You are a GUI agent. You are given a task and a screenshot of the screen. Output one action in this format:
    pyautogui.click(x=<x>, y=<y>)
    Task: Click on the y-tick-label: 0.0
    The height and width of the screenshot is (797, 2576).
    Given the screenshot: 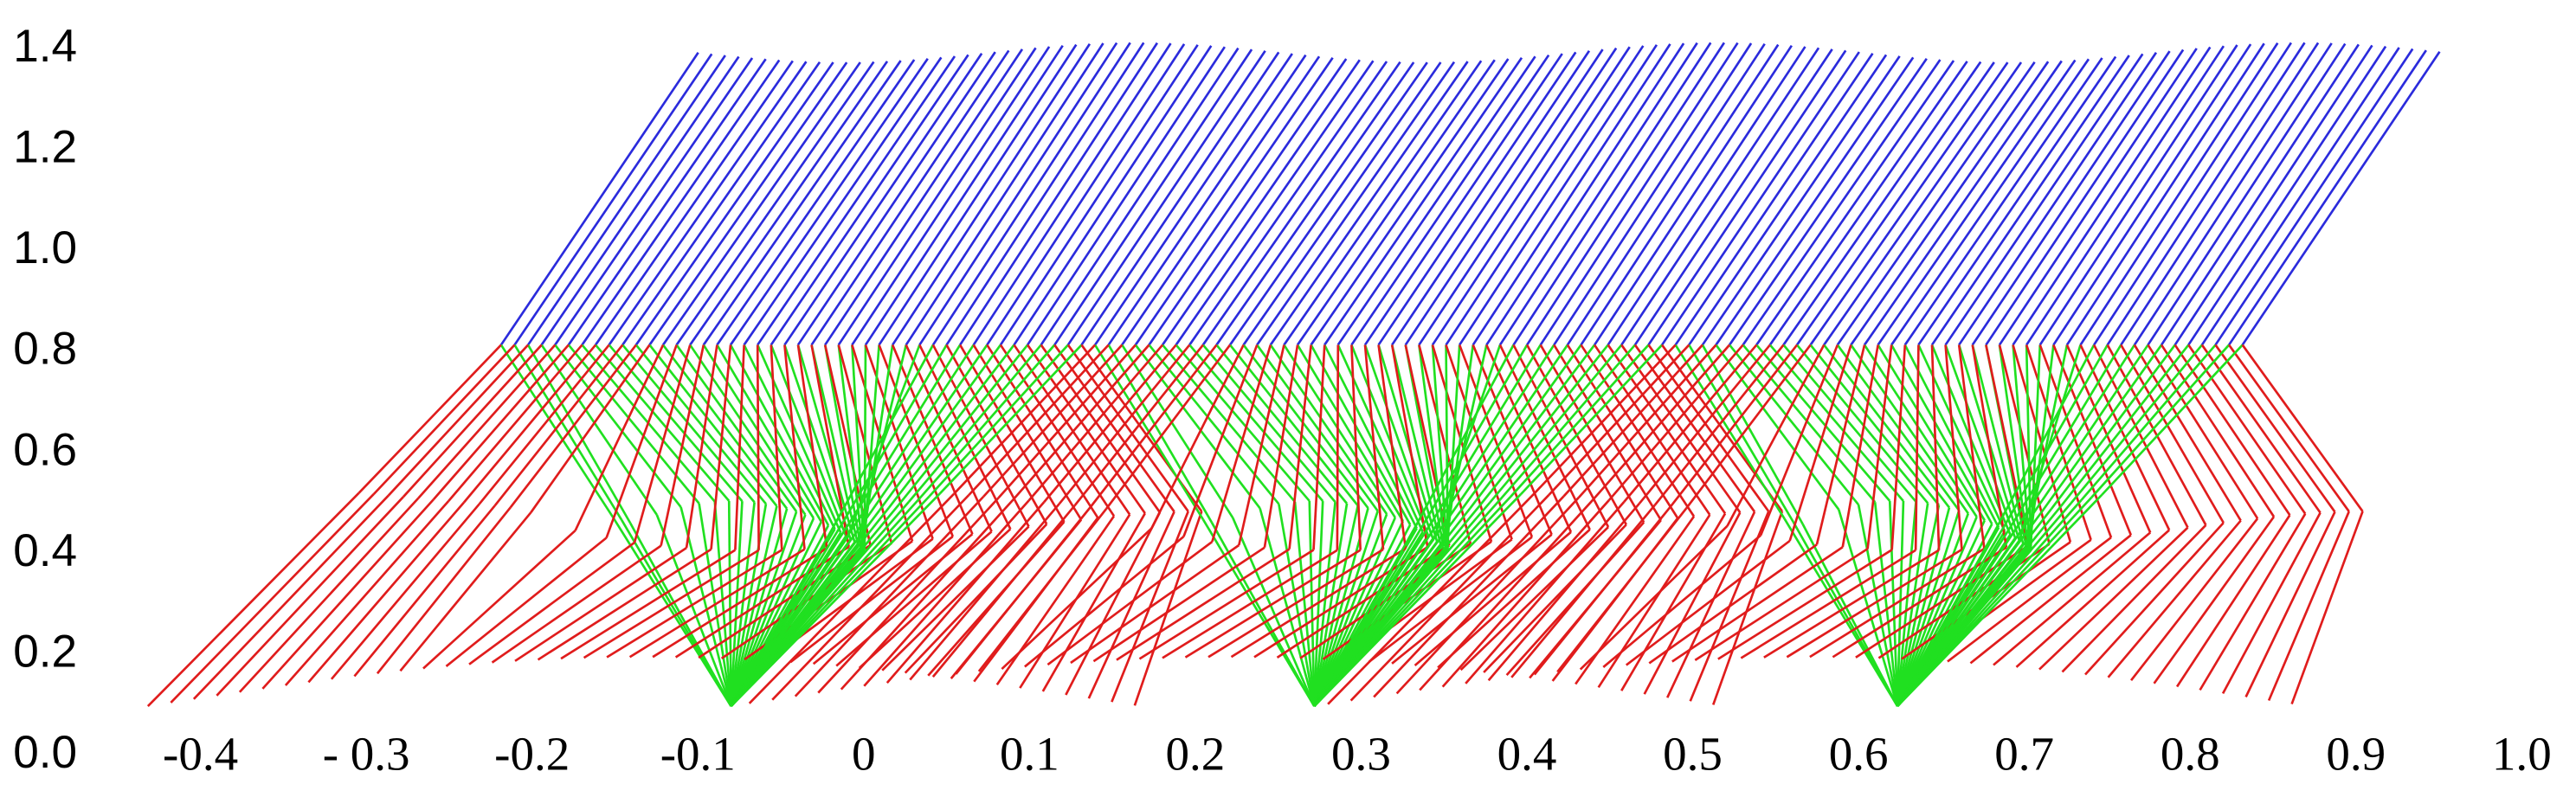 What is the action you would take?
    pyautogui.click(x=45, y=752)
    